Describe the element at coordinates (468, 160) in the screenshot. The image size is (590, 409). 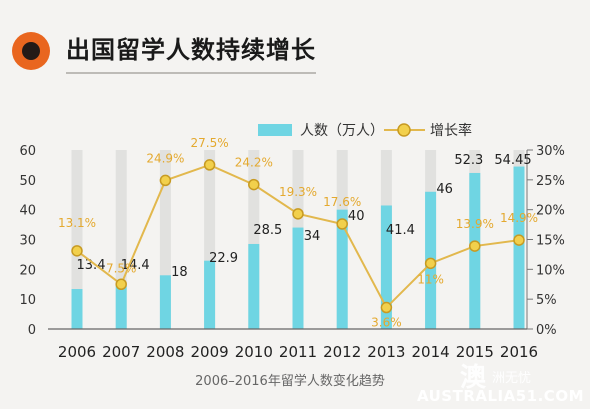
I see `bar-value-label: 52.3` at that location.